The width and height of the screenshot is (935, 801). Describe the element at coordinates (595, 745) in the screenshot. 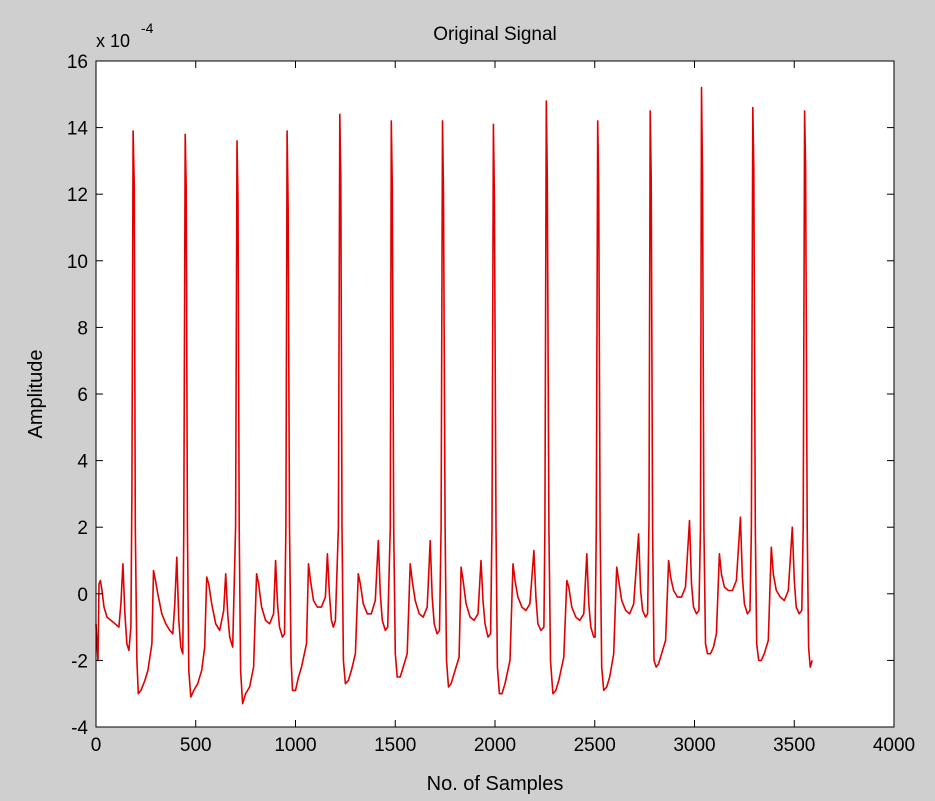

I see `x-tick-label: 2500` at that location.